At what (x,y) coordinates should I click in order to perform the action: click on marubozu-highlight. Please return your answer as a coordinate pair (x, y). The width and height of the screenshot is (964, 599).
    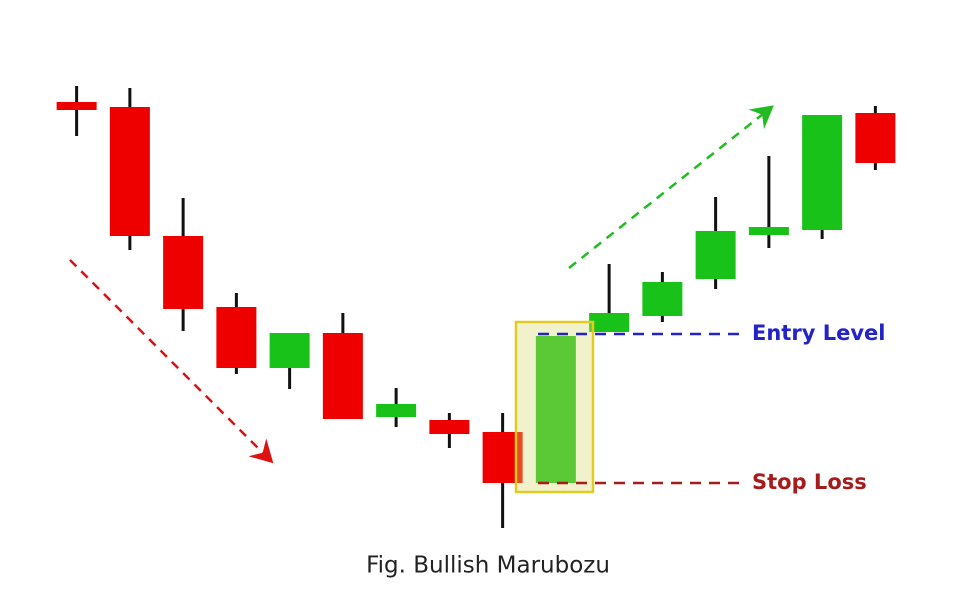
    Looking at the image, I should click on (554, 407).